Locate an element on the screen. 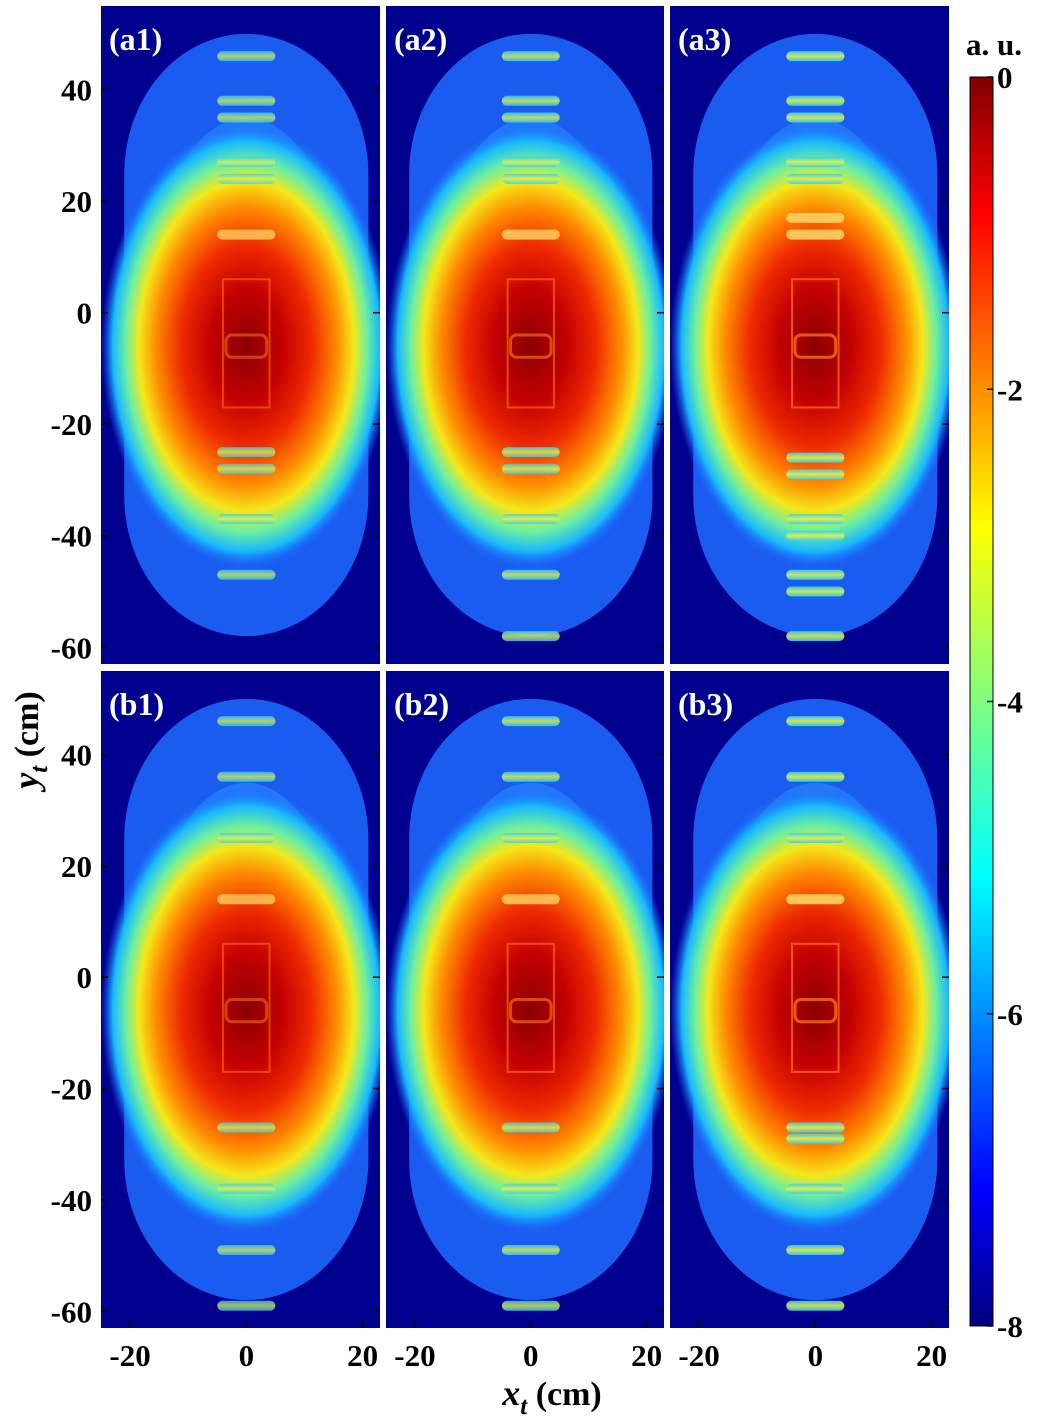  panel-label: (b1) is located at coordinates (136, 704).